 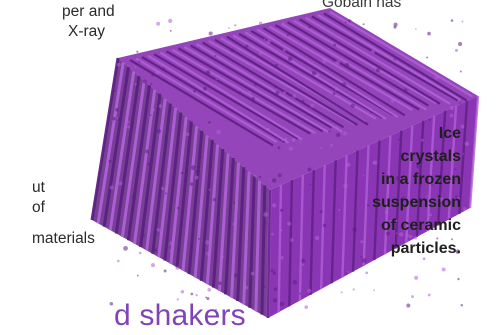 I want to click on text-fragment-top-left-1: per and, so click(x=88, y=11).